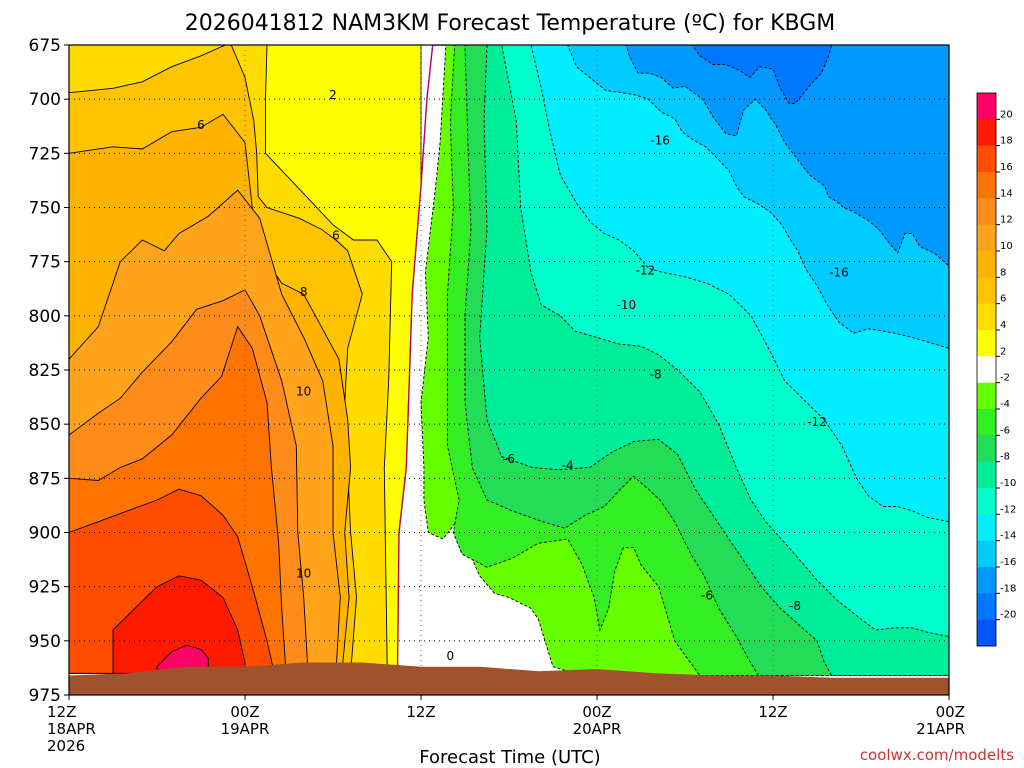 This screenshot has height=768, width=1024. Describe the element at coordinates (45, 425) in the screenshot. I see `y-tick-label: 850` at that location.